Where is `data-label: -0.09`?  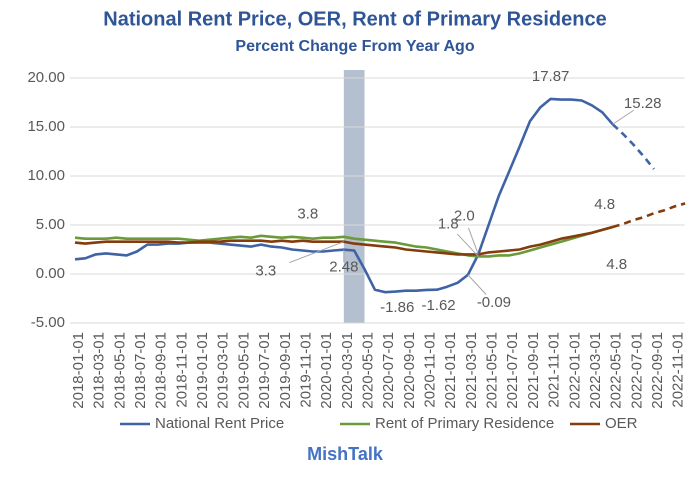
data-label: -0.09 is located at coordinates (494, 302).